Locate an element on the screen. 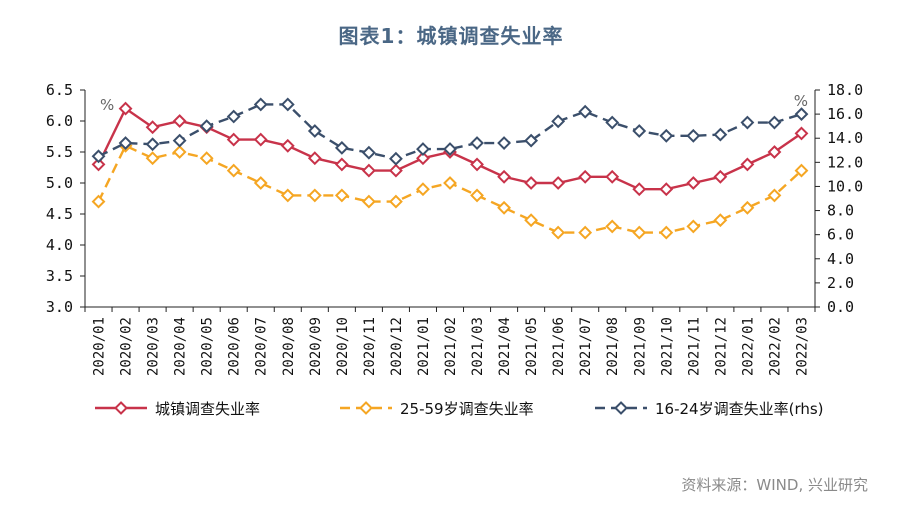 The height and width of the screenshot is (521, 902). legend-item-2: 25-59岁调查失业率 is located at coordinates (437, 409).